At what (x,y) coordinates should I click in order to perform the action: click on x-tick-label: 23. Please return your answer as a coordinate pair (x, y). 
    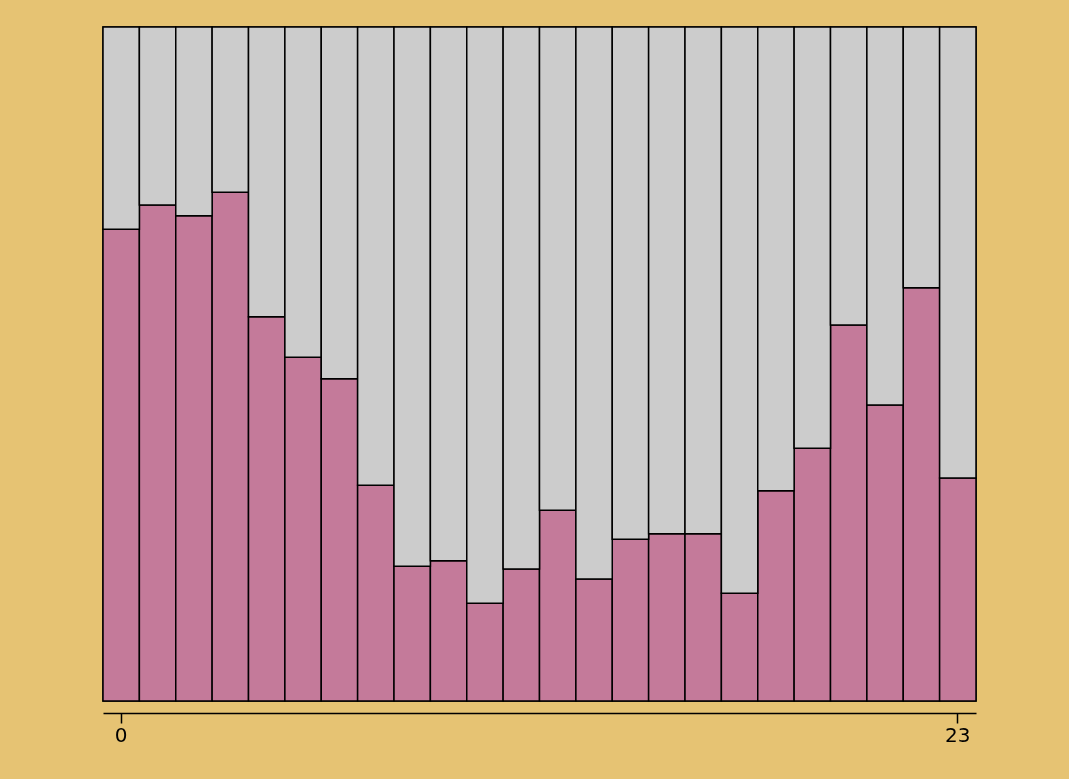
    Looking at the image, I should click on (958, 734).